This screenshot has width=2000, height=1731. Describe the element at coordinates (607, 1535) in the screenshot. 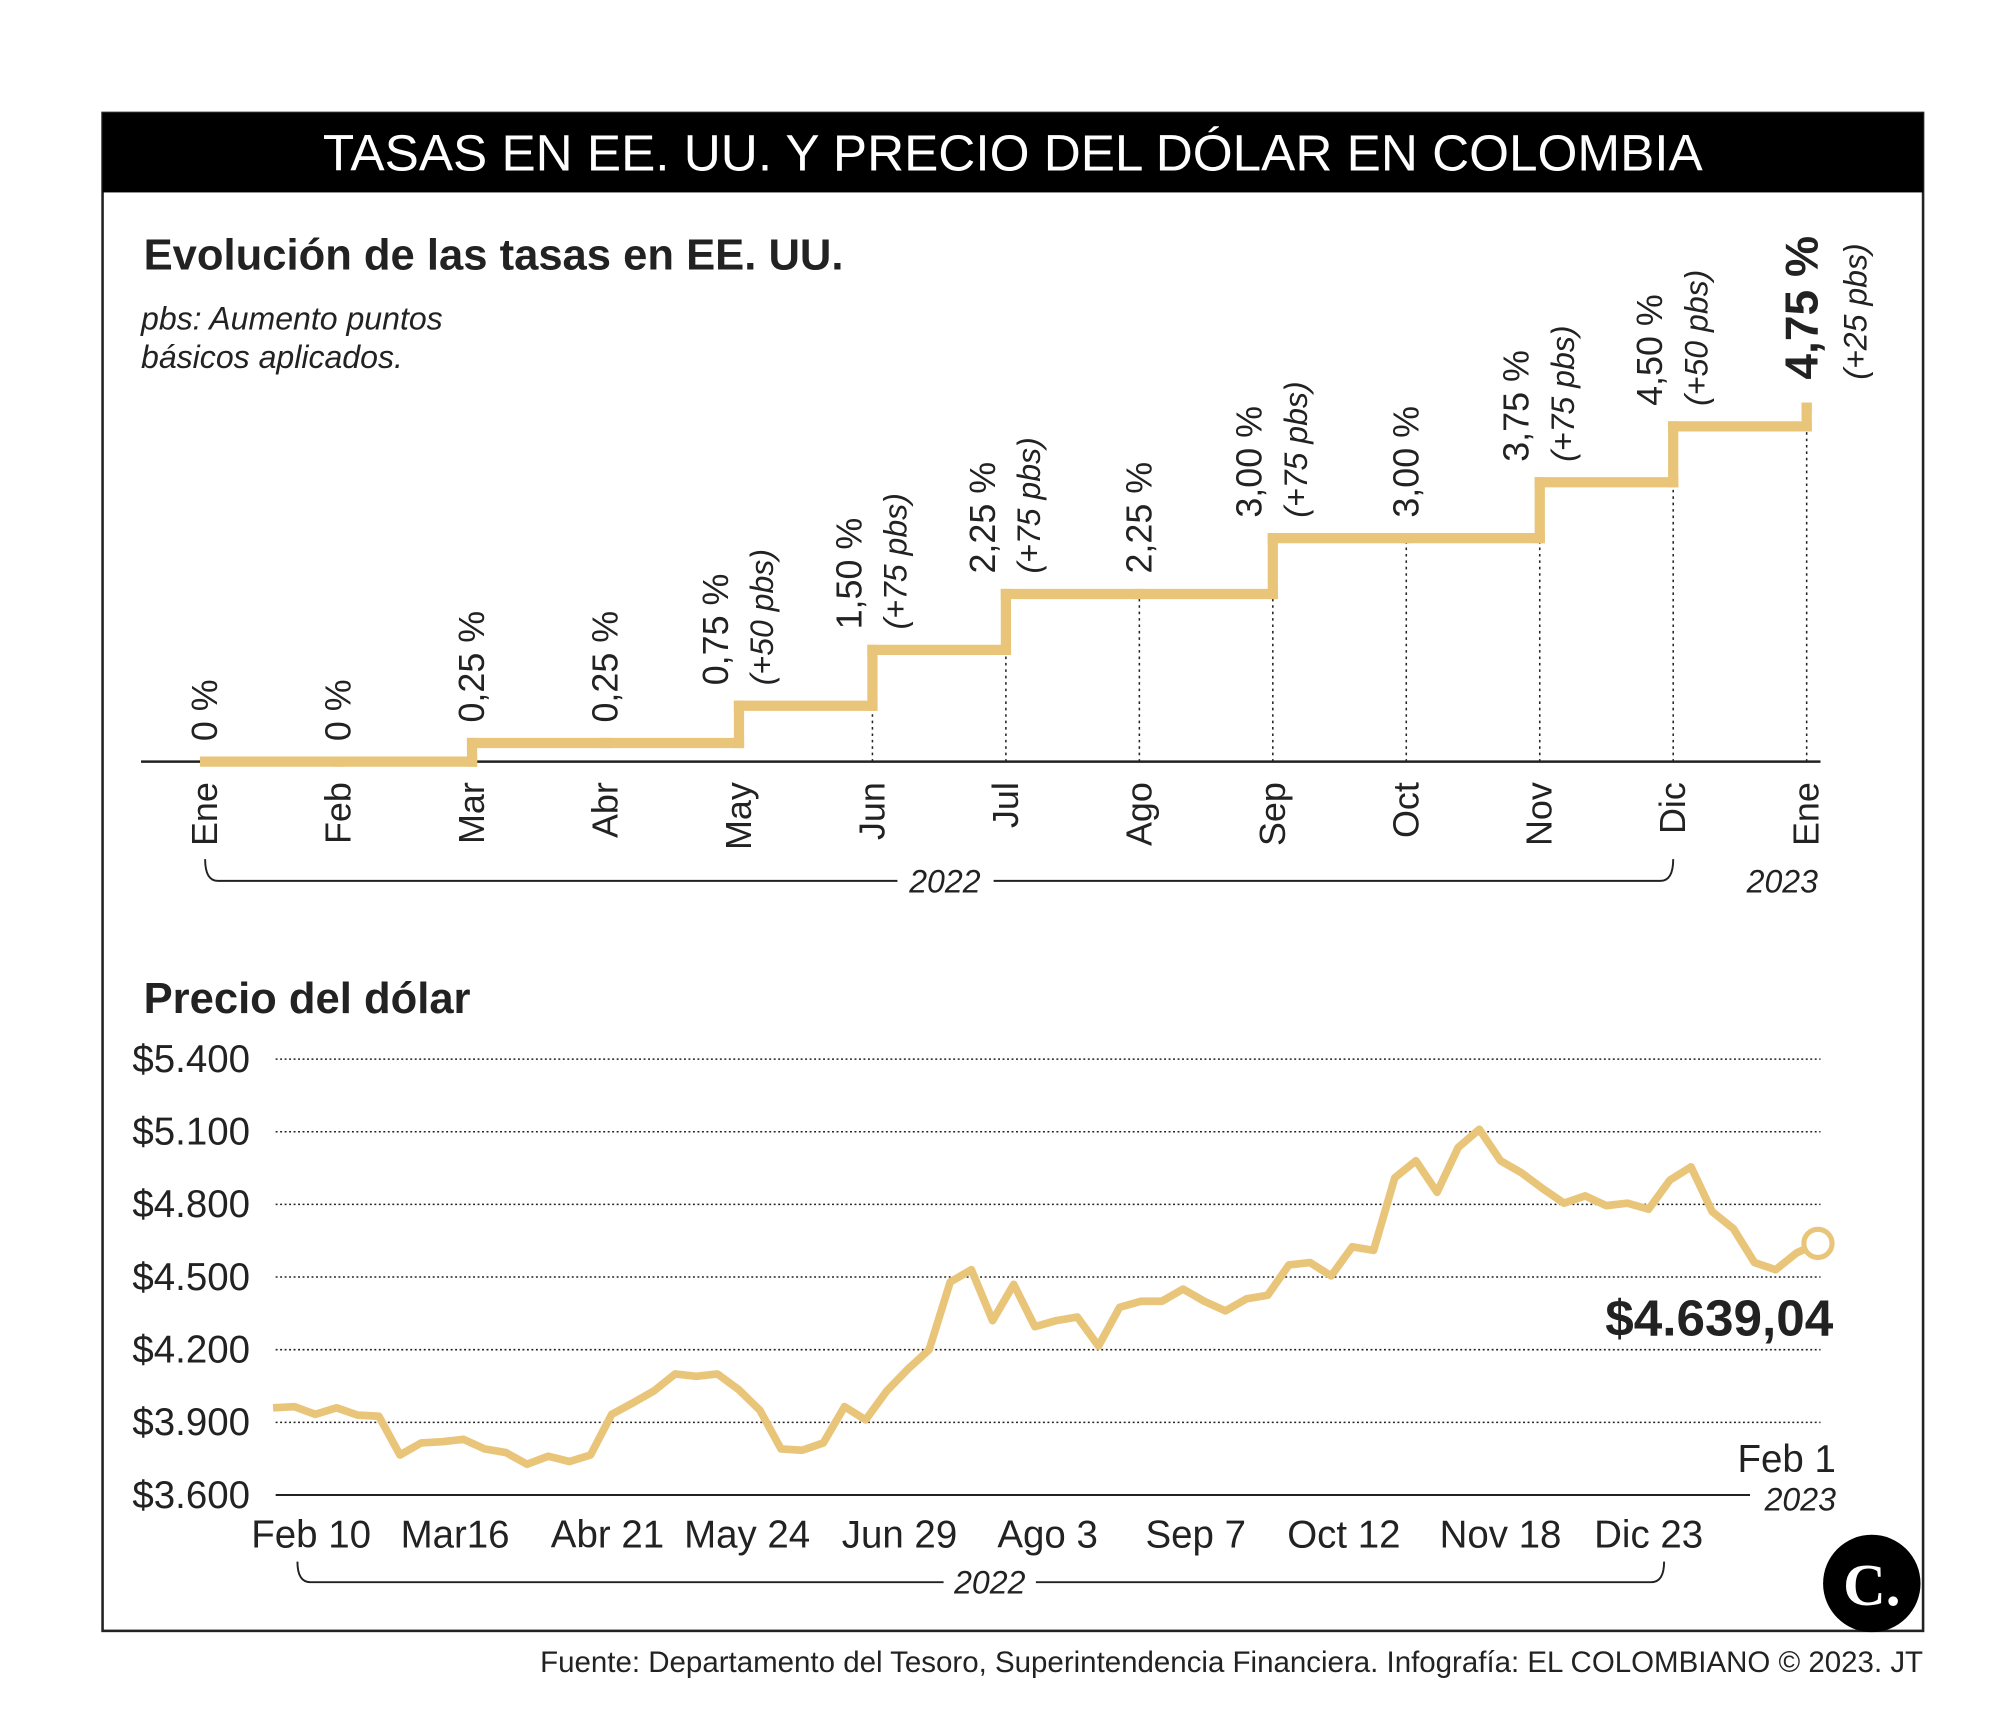

I see `x-tick-label: Abr 21` at that location.